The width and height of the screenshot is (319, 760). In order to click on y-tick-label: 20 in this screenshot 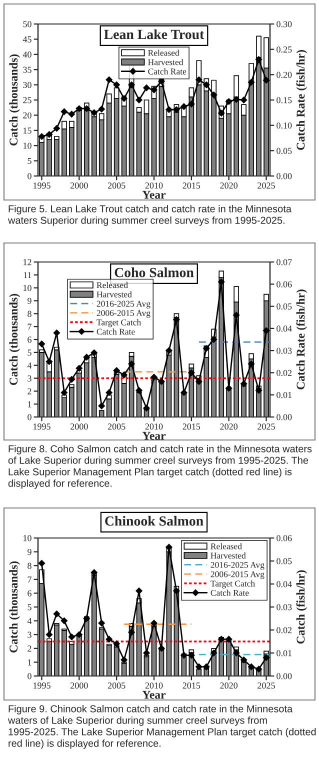, I will do `click(27, 115)`.